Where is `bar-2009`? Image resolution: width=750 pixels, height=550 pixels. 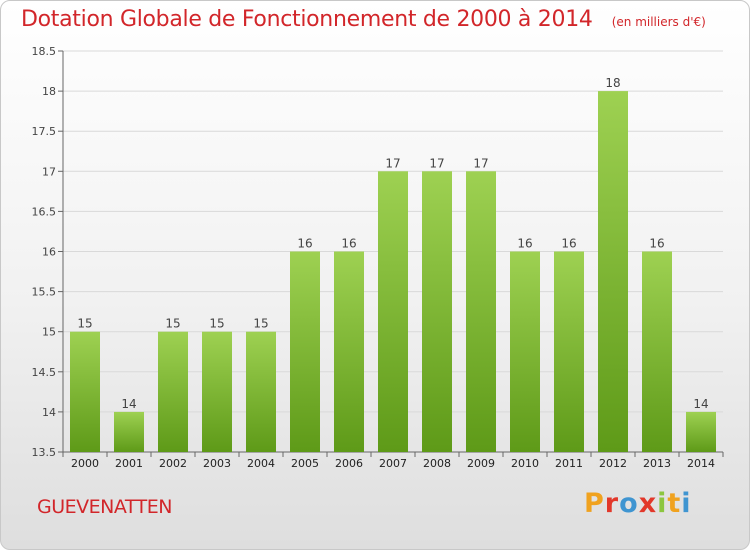
bar-2009 is located at coordinates (481, 312).